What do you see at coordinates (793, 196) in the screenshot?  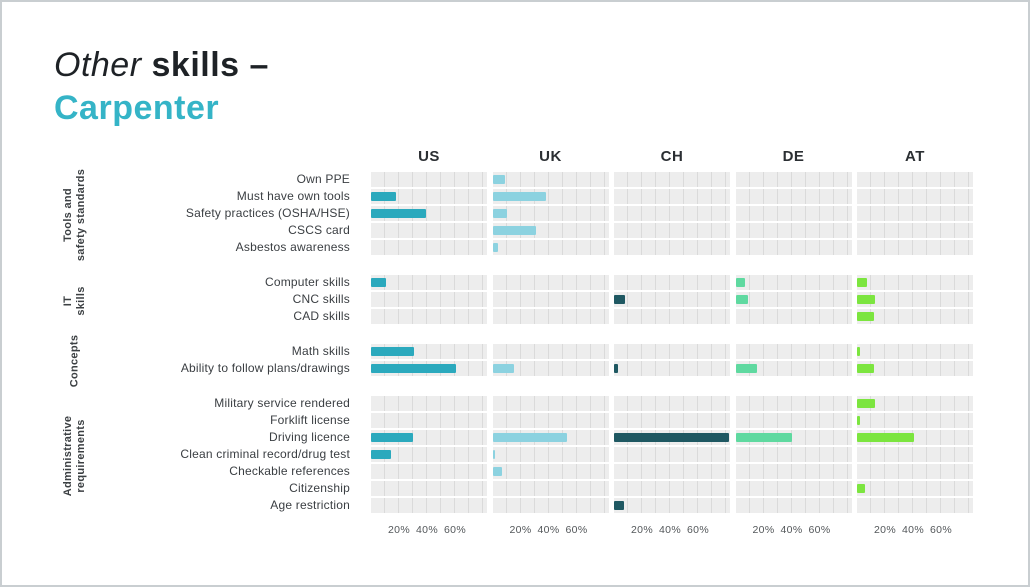 I see `chart-cell-de-must-have-own-tools` at bounding box center [793, 196].